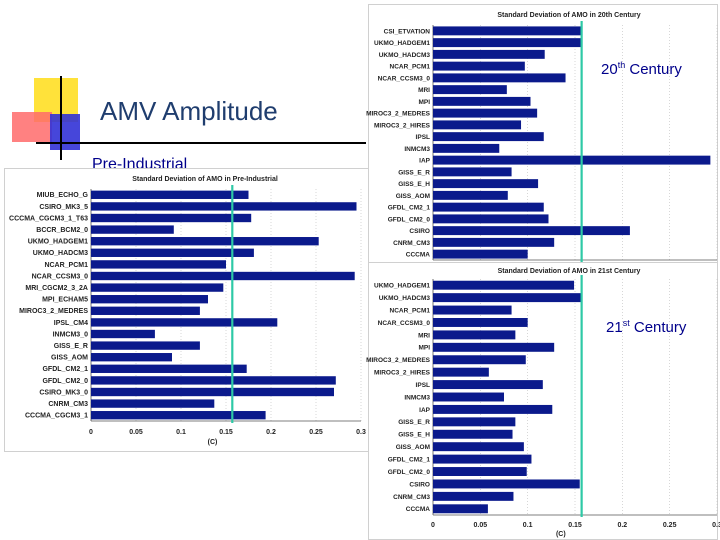 The height and width of the screenshot is (540, 720). What do you see at coordinates (402, 373) in the screenshot?
I see `c21-category-label: MIROC3_2_HIRES` at bounding box center [402, 373].